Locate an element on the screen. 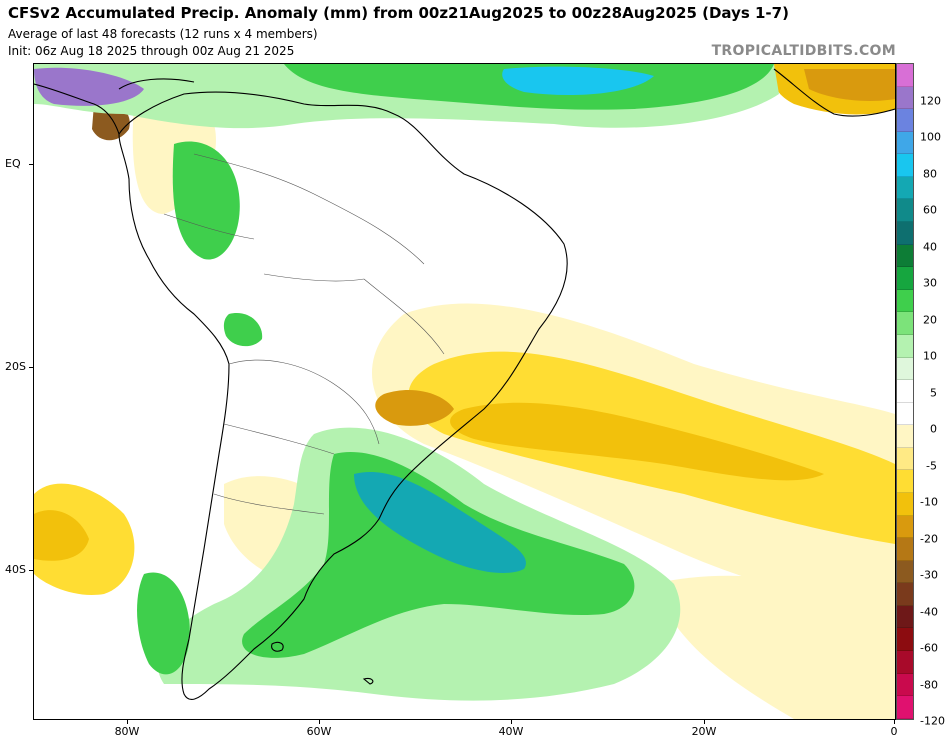  lat-label-40s: 40S is located at coordinates (15, 569).